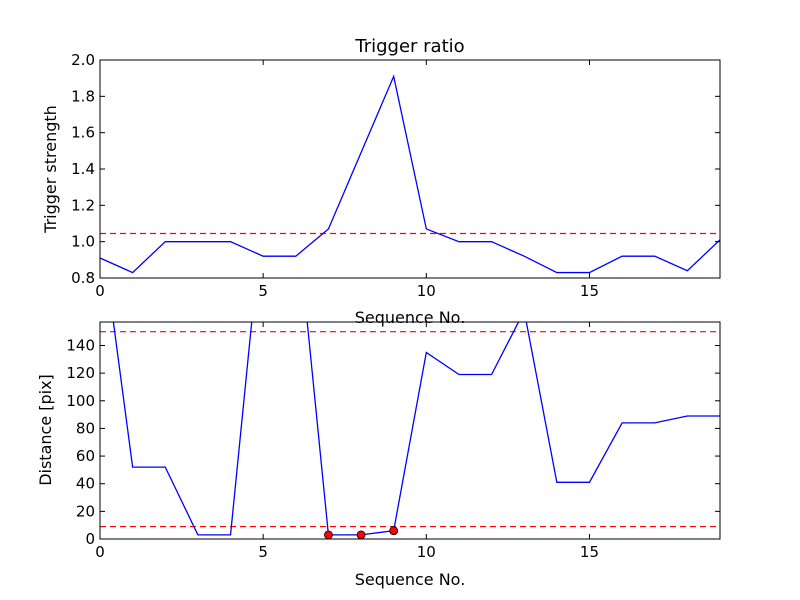 Image resolution: width=800 pixels, height=600 pixels. I want to click on top-x-tick-label: 0, so click(100, 291).